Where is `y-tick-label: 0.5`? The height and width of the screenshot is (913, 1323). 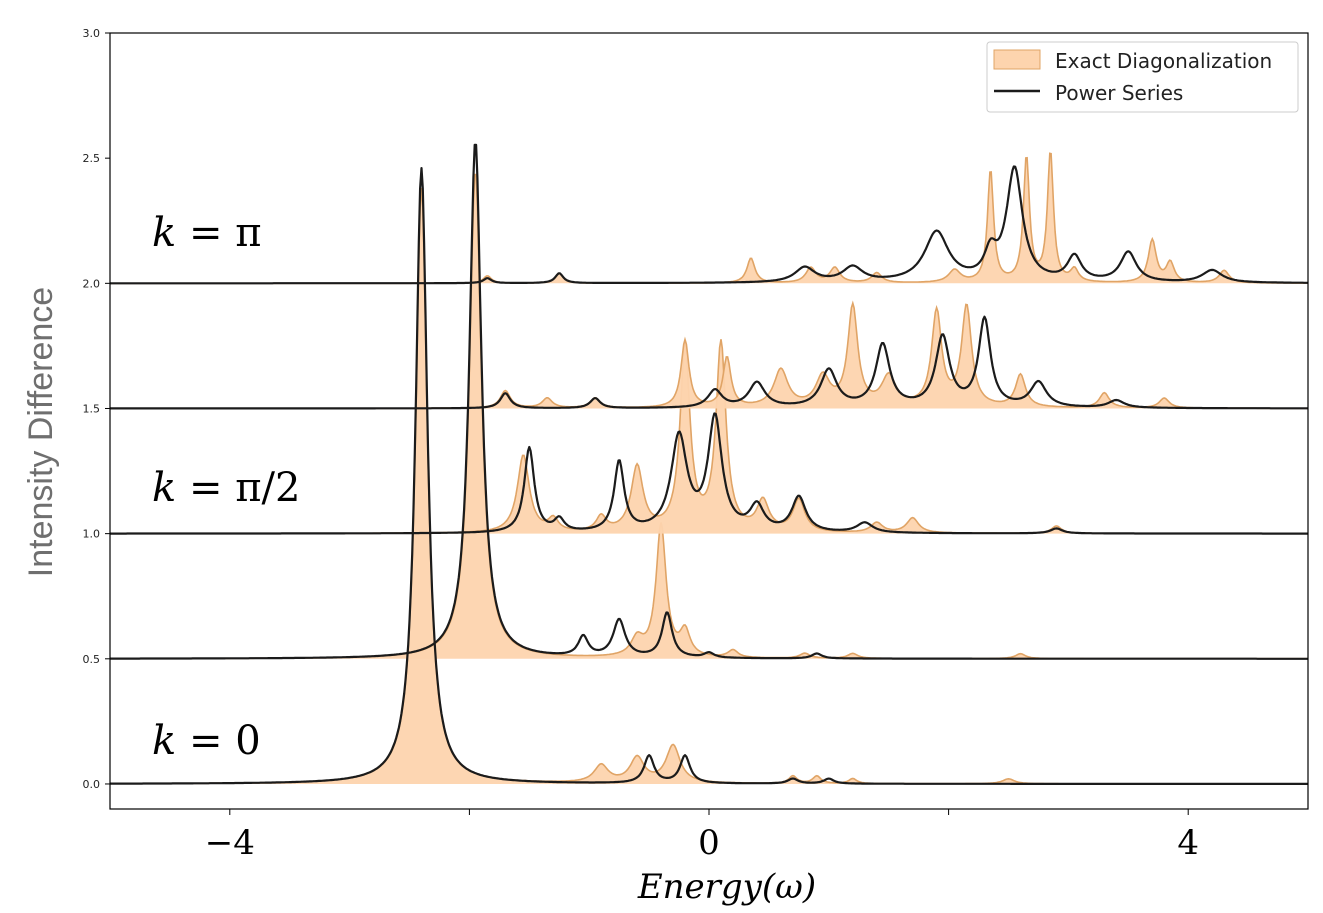 y-tick-label: 0.5 is located at coordinates (92, 659).